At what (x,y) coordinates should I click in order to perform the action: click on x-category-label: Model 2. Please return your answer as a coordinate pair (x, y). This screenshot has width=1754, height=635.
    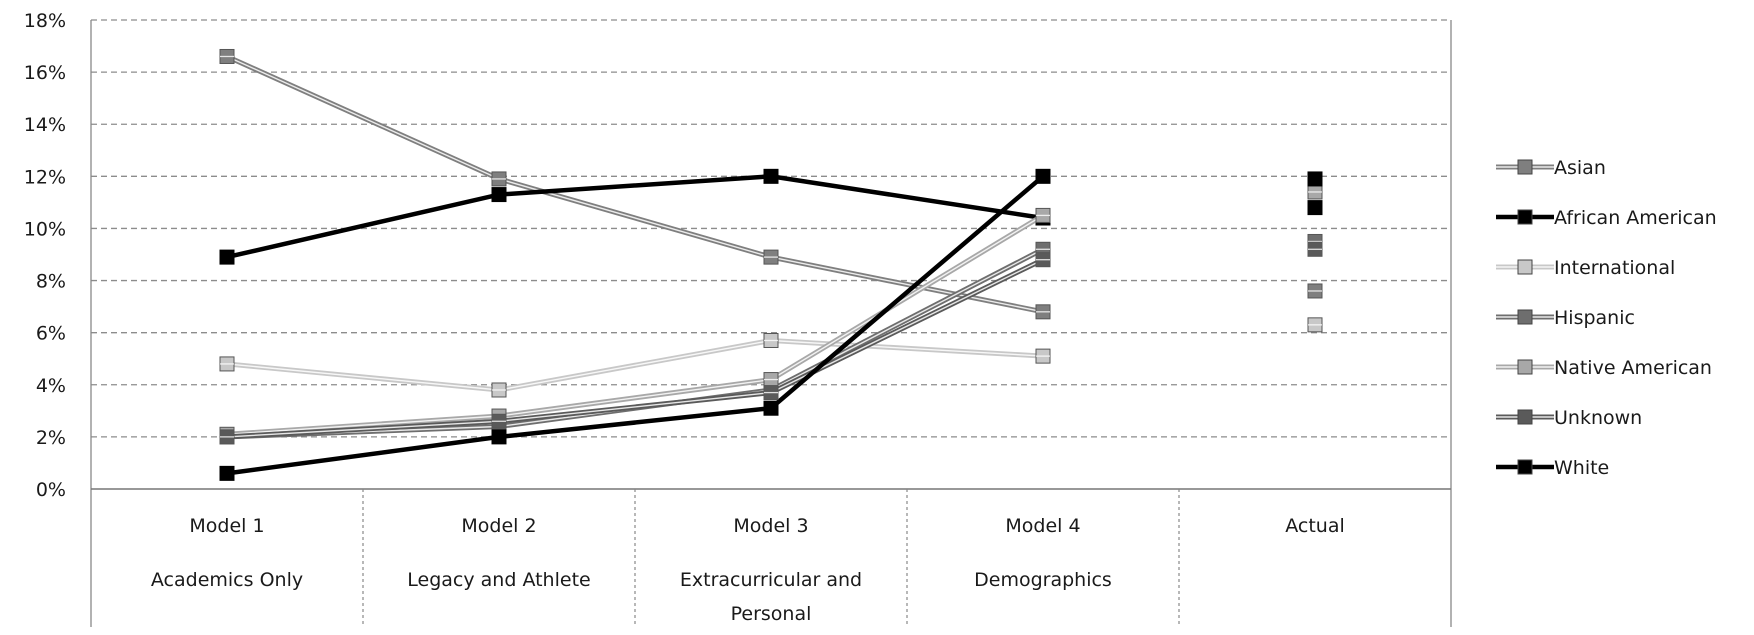
    Looking at the image, I should click on (498, 526).